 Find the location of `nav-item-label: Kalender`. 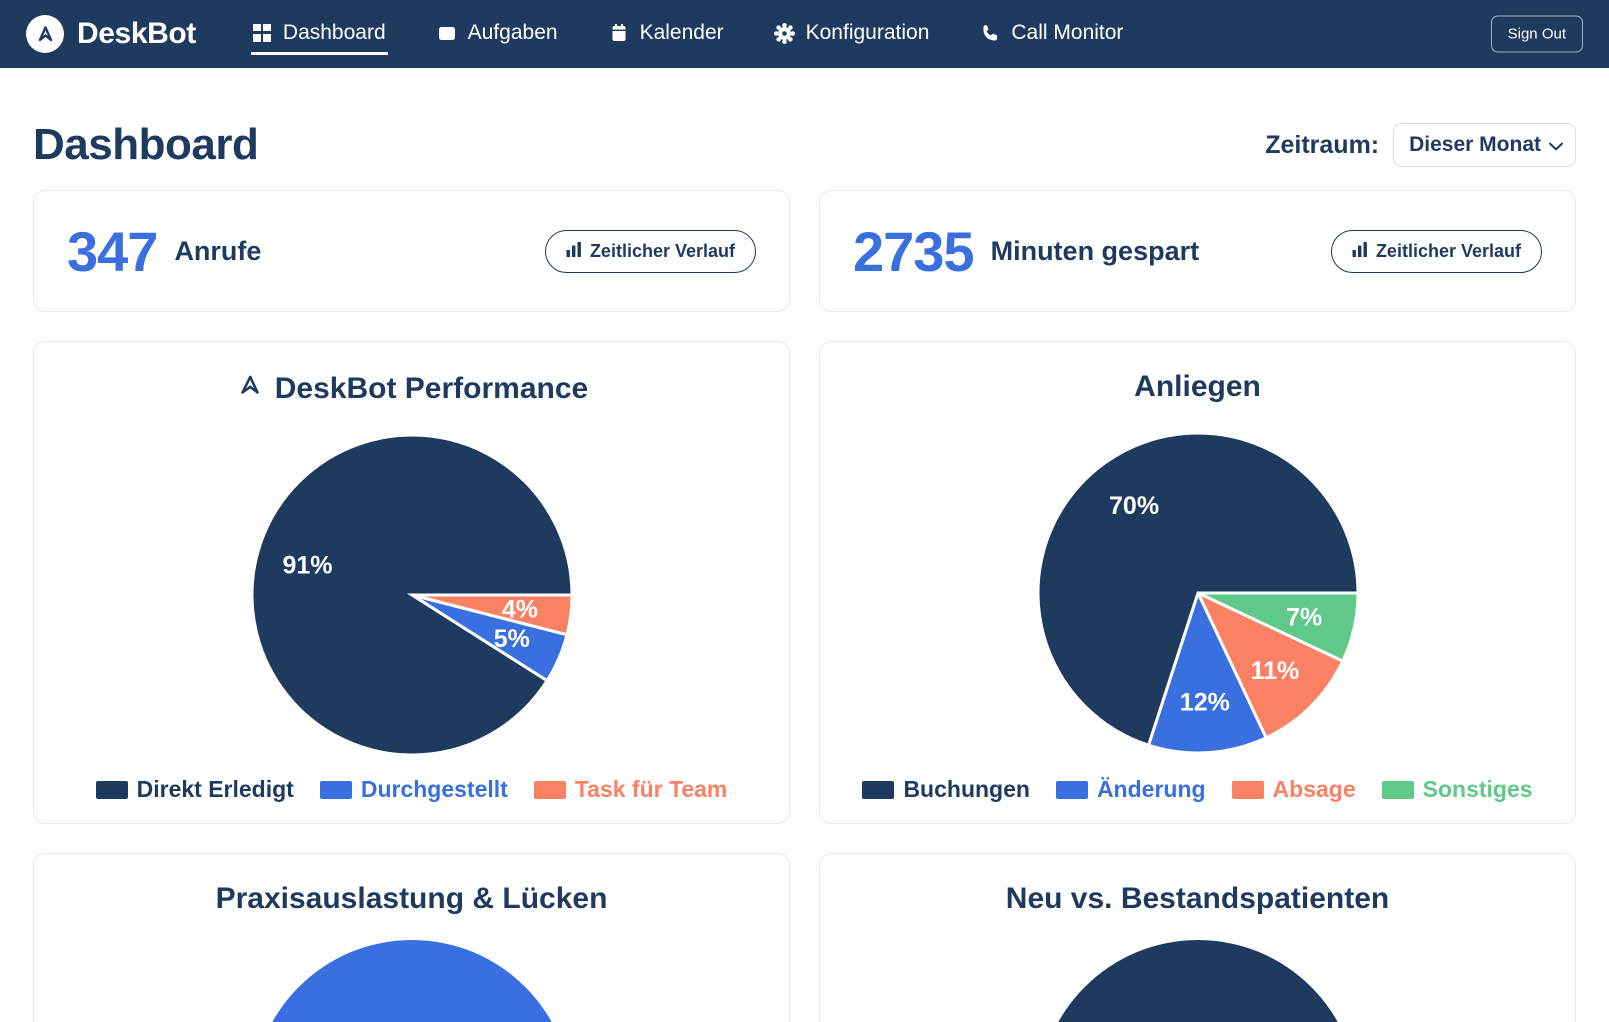

nav-item-label: Kalender is located at coordinates (681, 32).